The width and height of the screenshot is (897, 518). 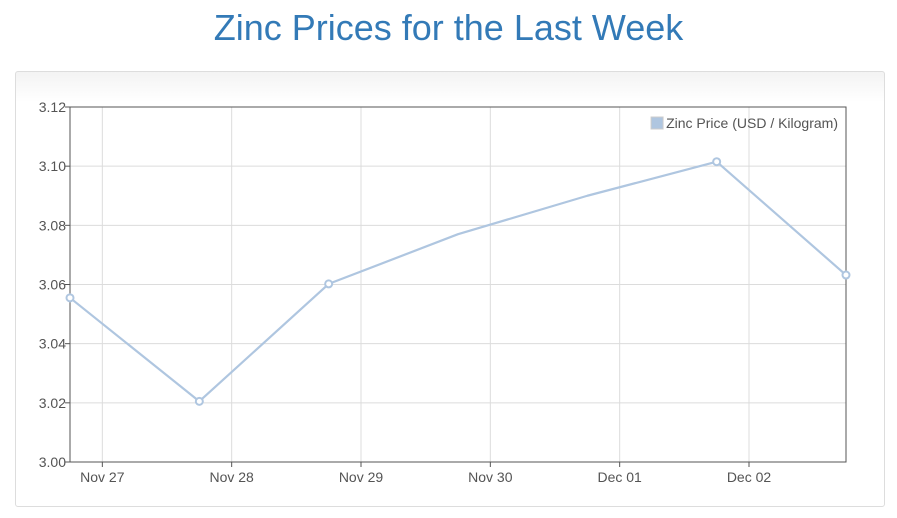 I want to click on legend: Zinc Price (USD / Kilogram), so click(x=744, y=123).